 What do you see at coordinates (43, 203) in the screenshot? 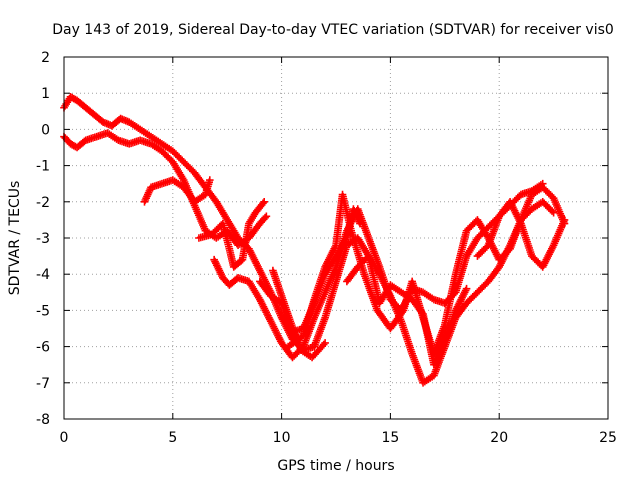
I see `y-tick-label: -2` at bounding box center [43, 203].